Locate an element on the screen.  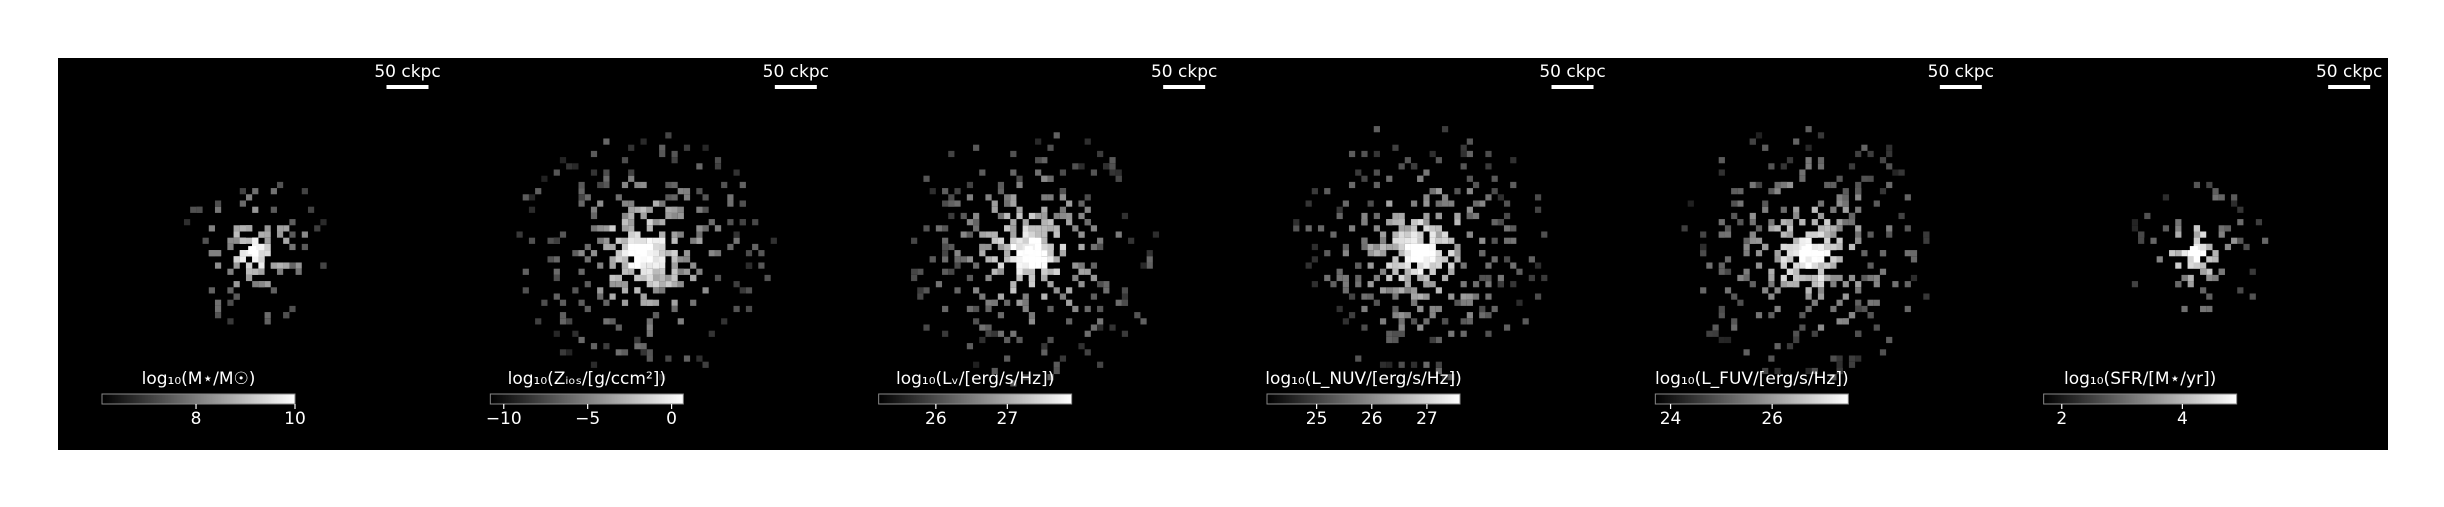
colorbar-tick-label: 0 is located at coordinates (671, 419).